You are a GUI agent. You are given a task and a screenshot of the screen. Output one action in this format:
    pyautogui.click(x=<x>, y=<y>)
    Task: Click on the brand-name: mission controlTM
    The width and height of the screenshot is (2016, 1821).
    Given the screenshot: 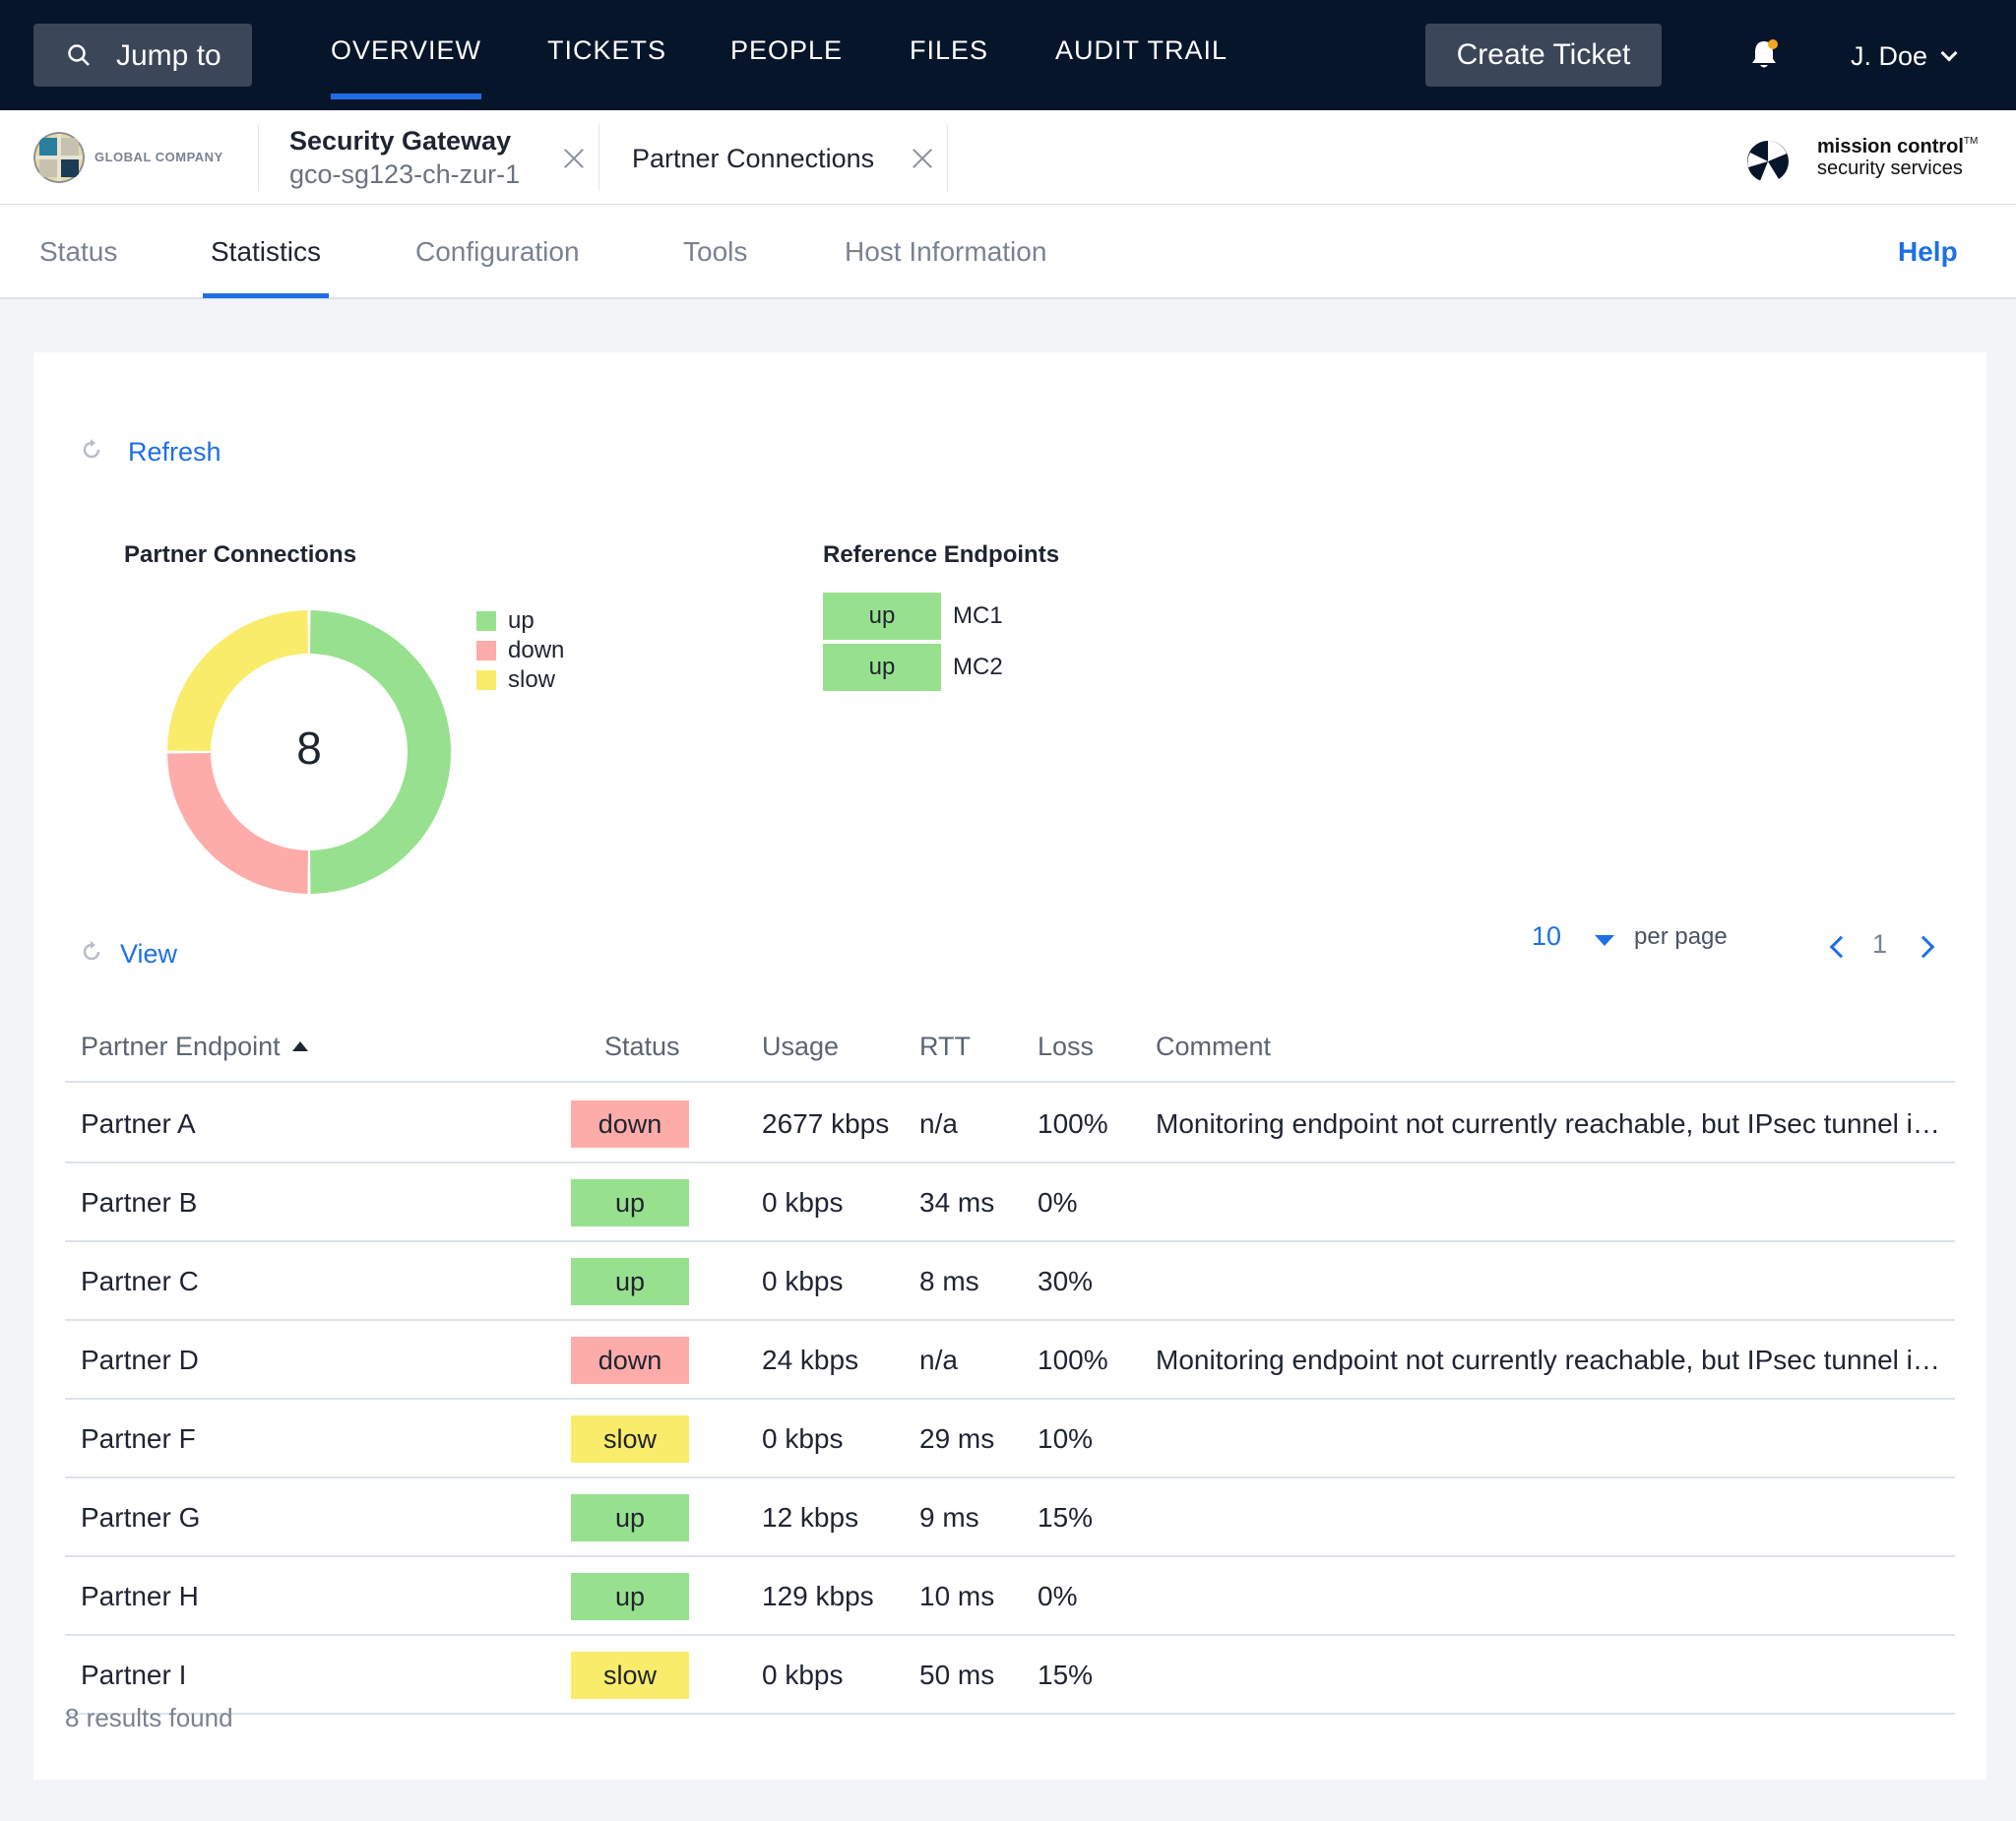 What is the action you would take?
    pyautogui.click(x=1897, y=147)
    